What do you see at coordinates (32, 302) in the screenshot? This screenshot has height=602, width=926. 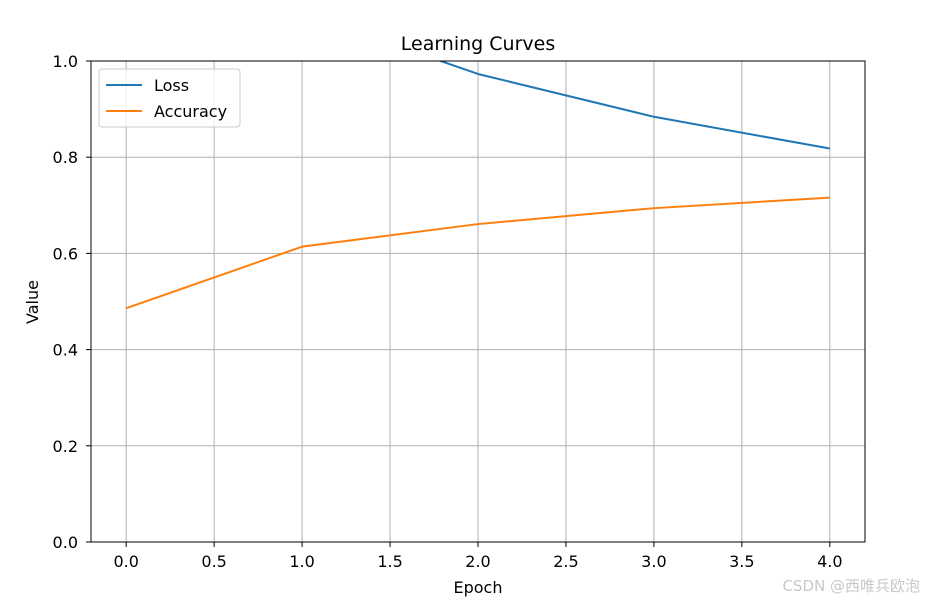 I see `y-axis-label: Value` at bounding box center [32, 302].